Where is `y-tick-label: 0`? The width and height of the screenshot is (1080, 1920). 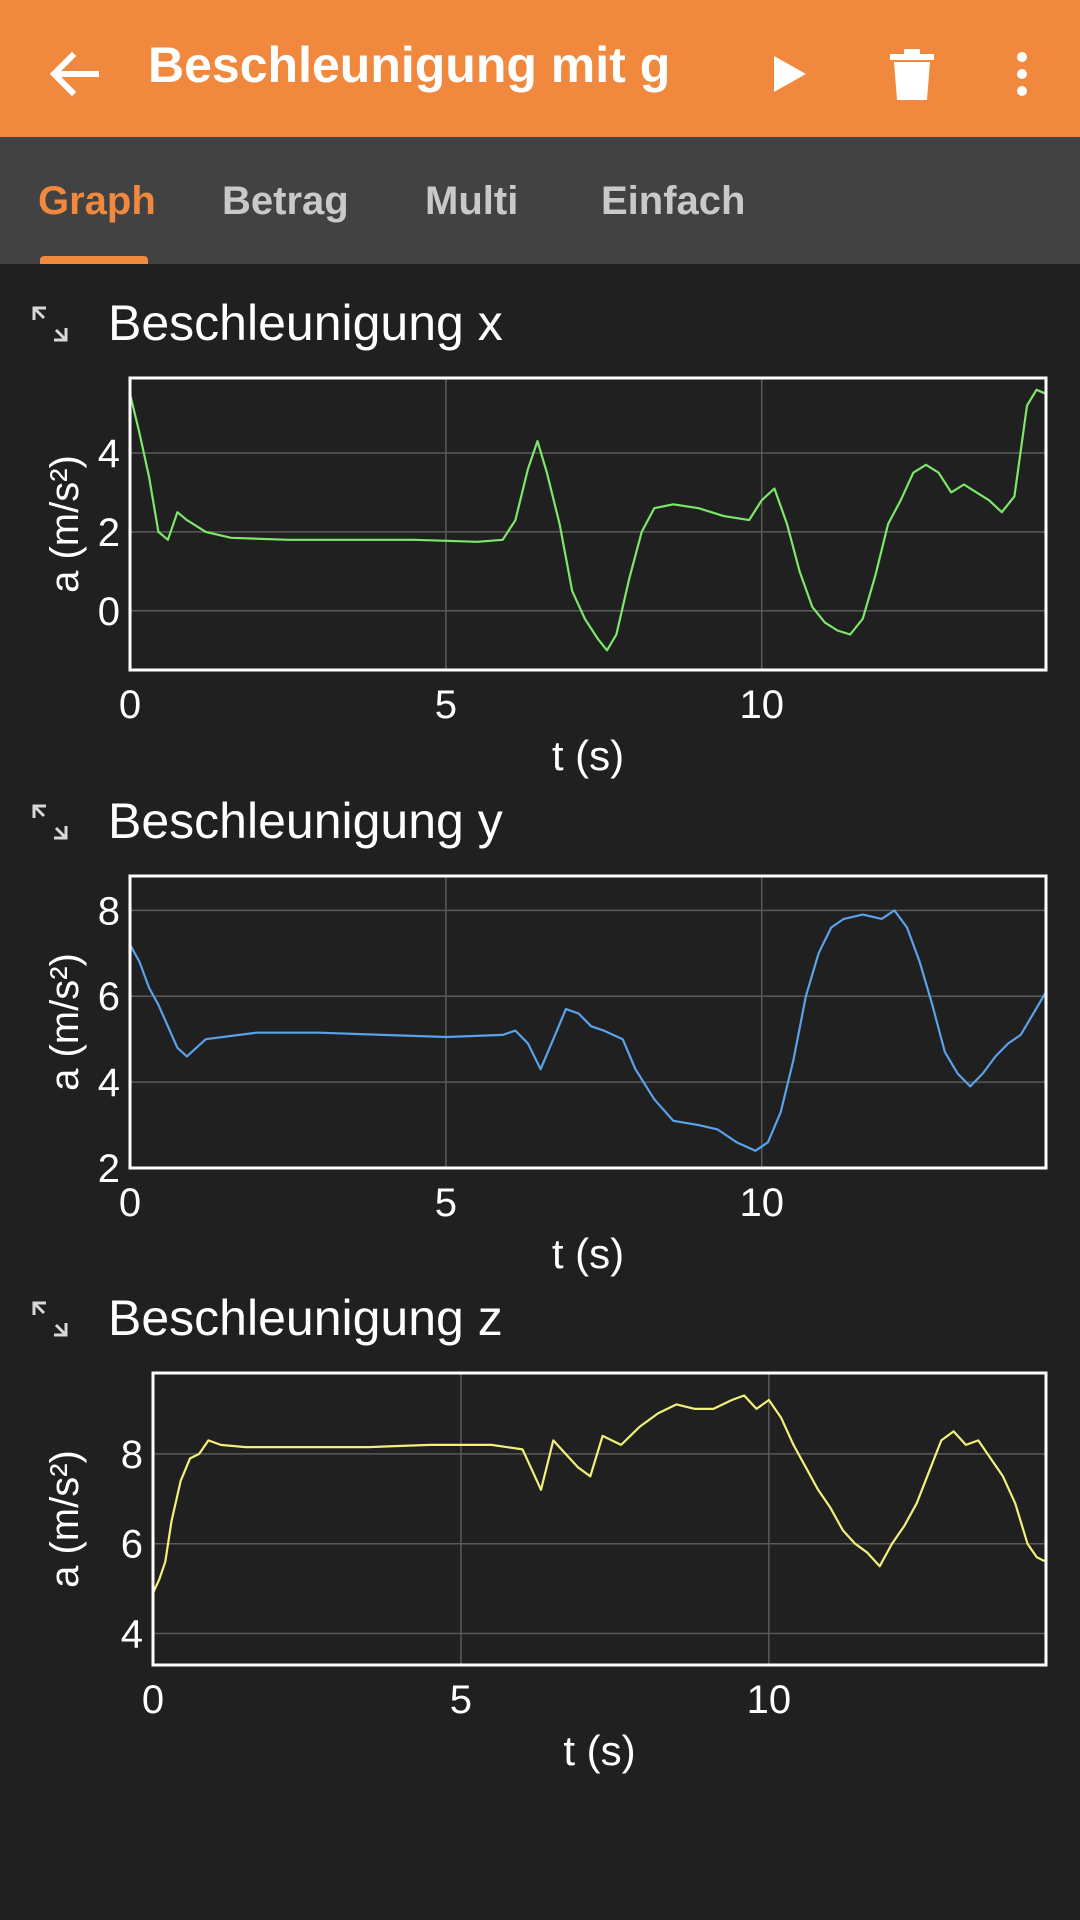
y-tick-label: 0 is located at coordinates (109, 612).